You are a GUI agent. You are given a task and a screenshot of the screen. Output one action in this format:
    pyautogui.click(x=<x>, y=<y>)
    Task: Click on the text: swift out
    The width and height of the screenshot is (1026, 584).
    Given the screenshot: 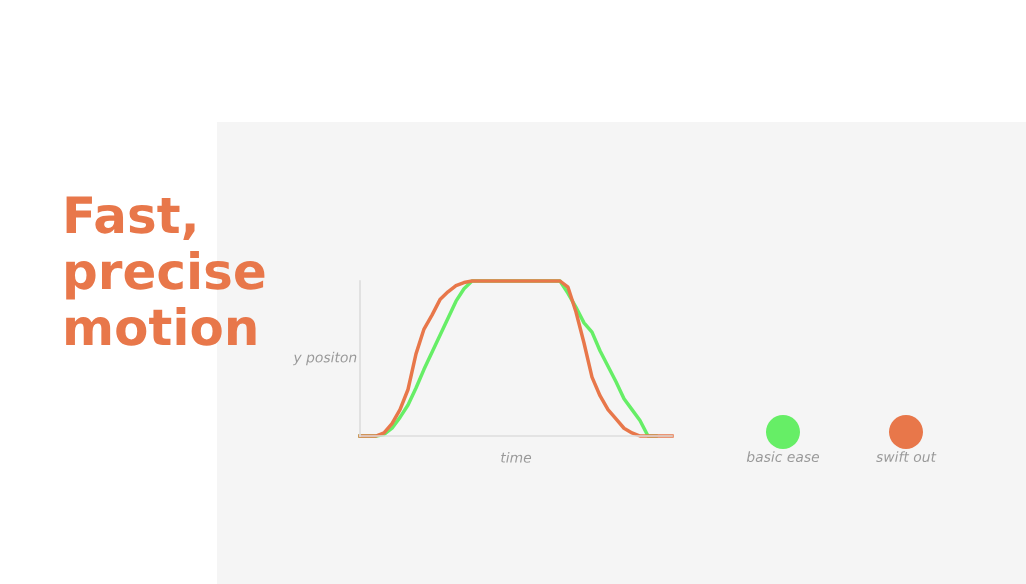 What is the action you would take?
    pyautogui.click(x=906, y=457)
    